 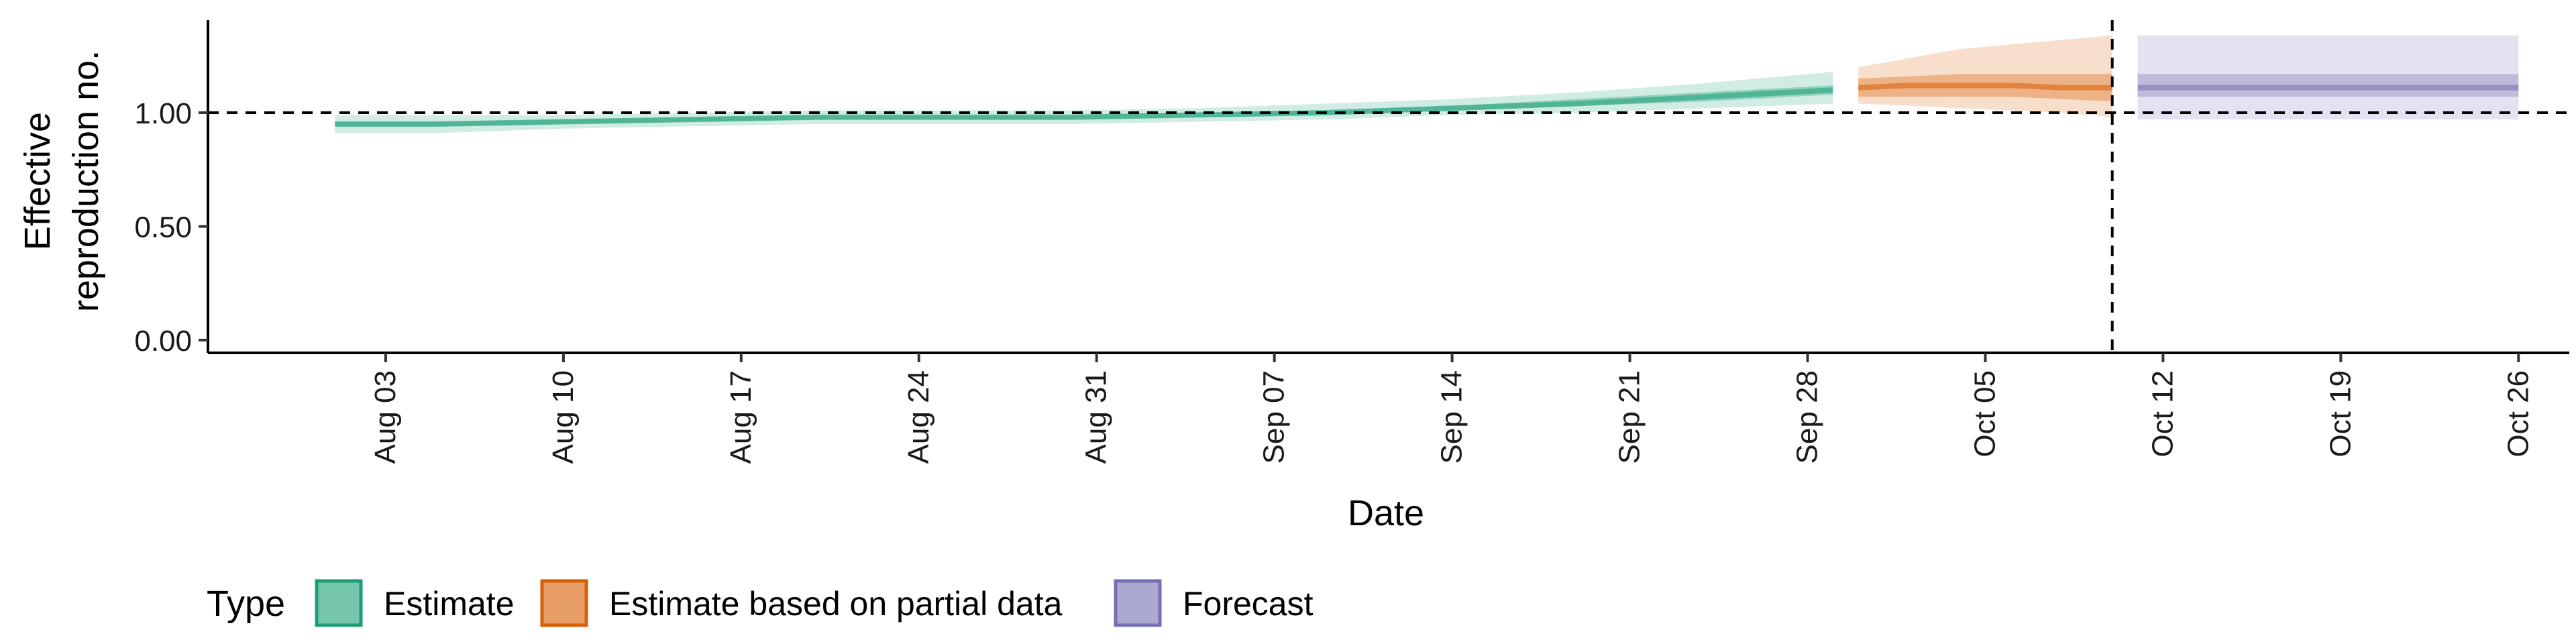 What do you see at coordinates (1452, 417) in the screenshot?
I see `x-tick-label: Sep 14` at bounding box center [1452, 417].